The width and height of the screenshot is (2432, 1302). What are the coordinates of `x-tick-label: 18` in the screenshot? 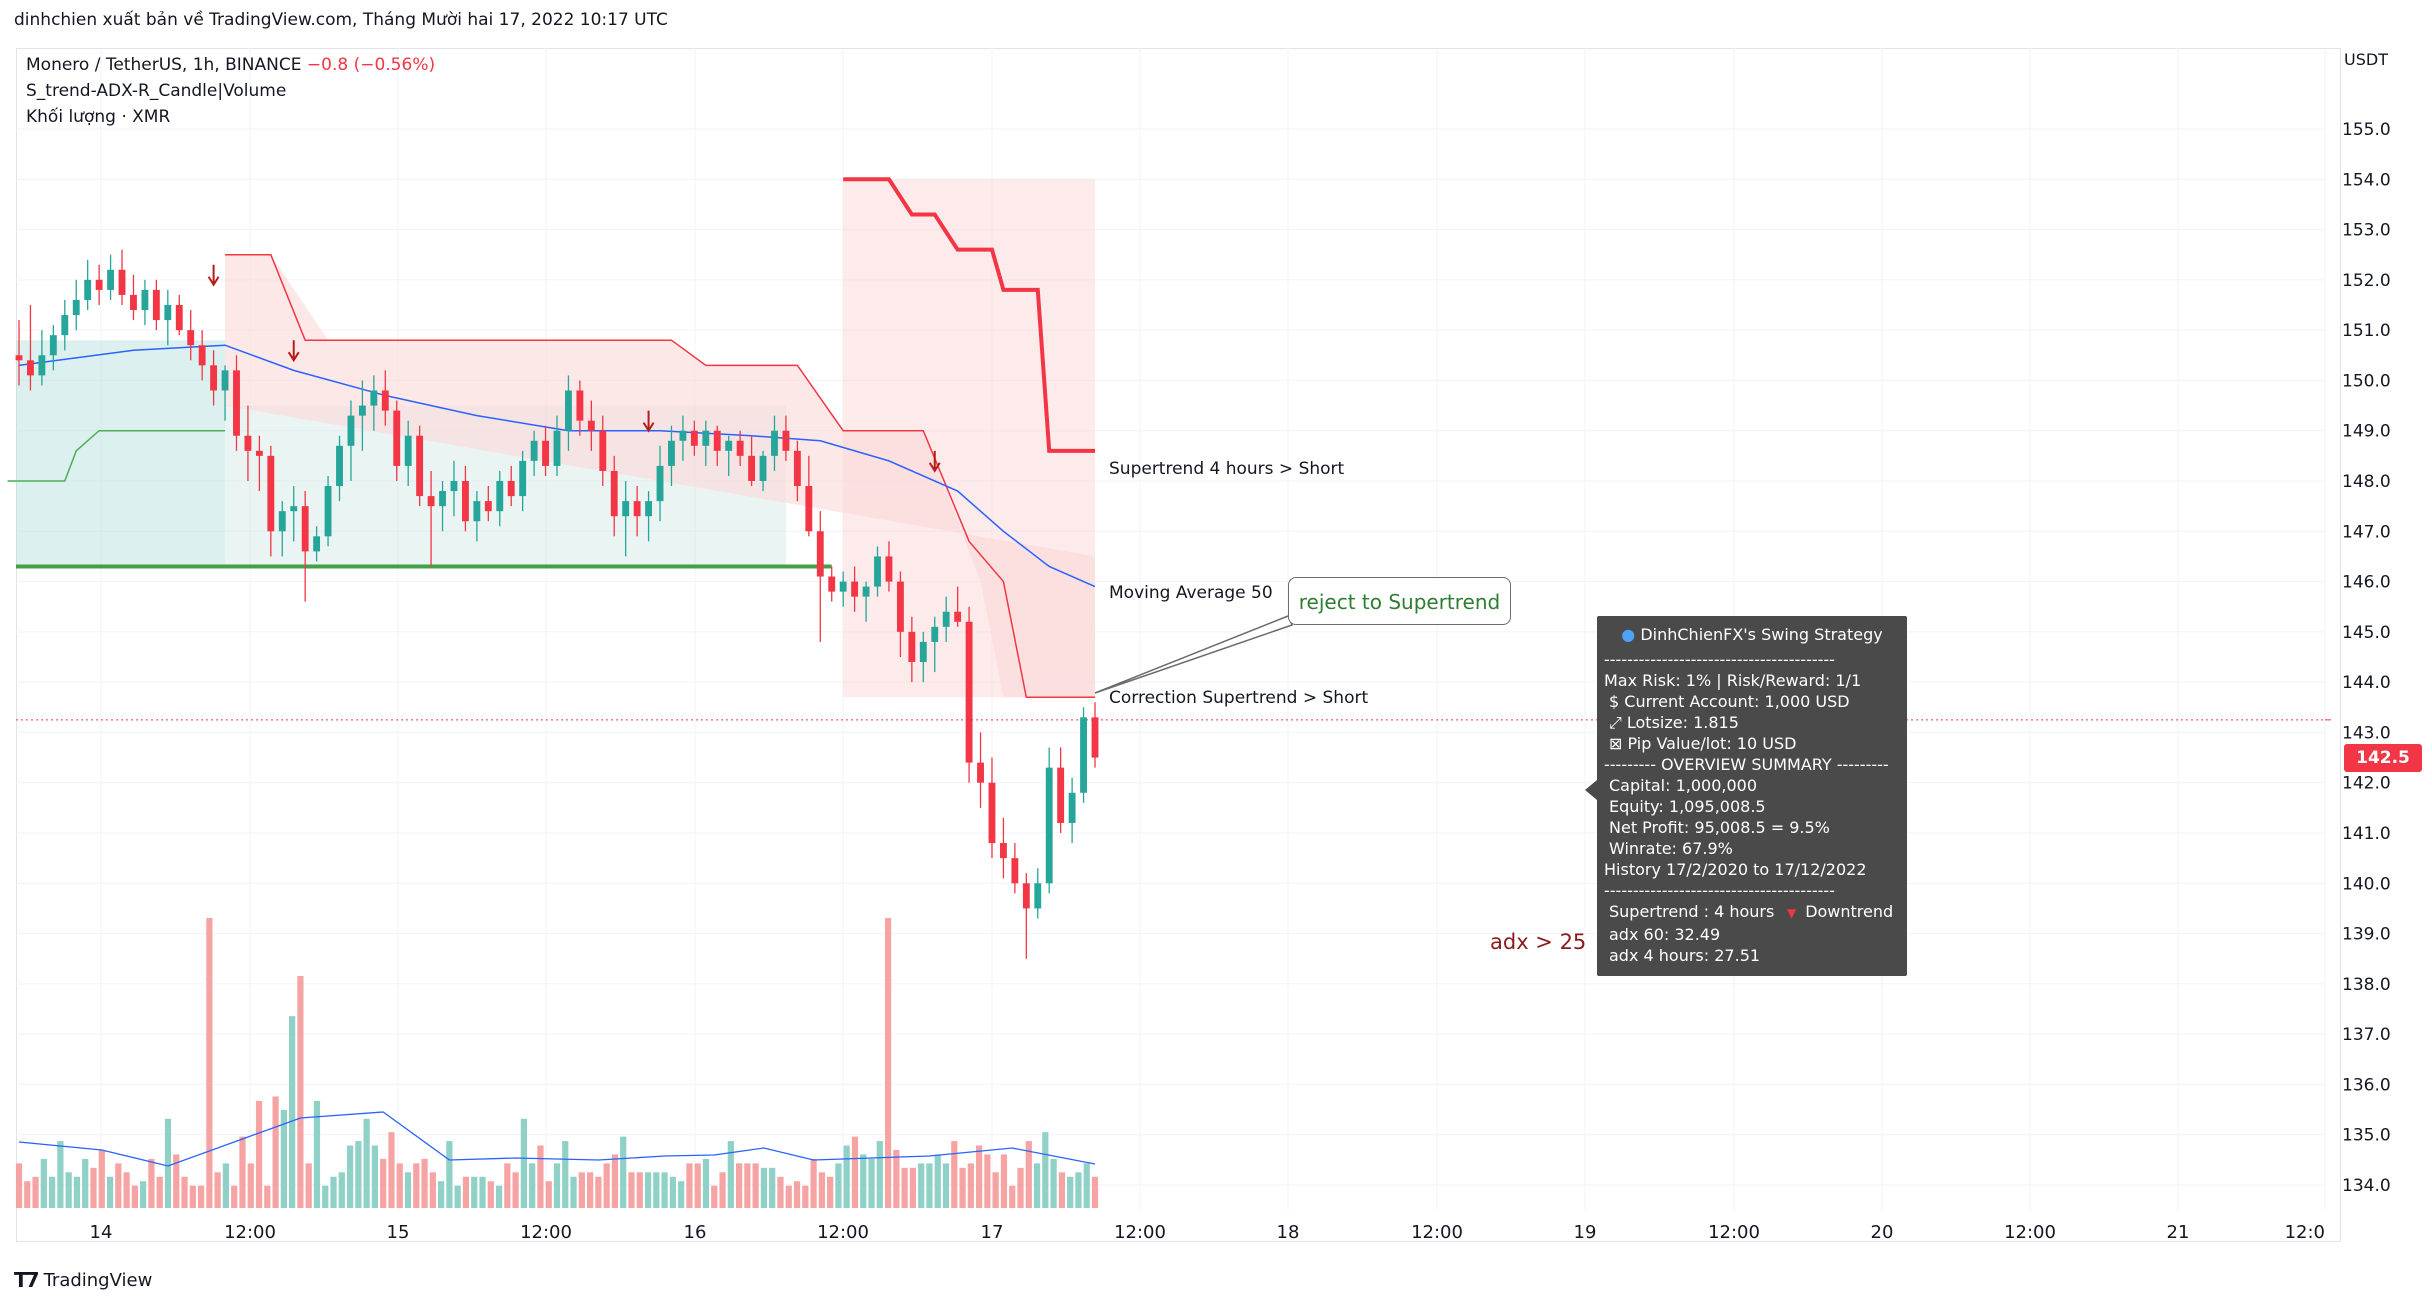 It's located at (1288, 1232).